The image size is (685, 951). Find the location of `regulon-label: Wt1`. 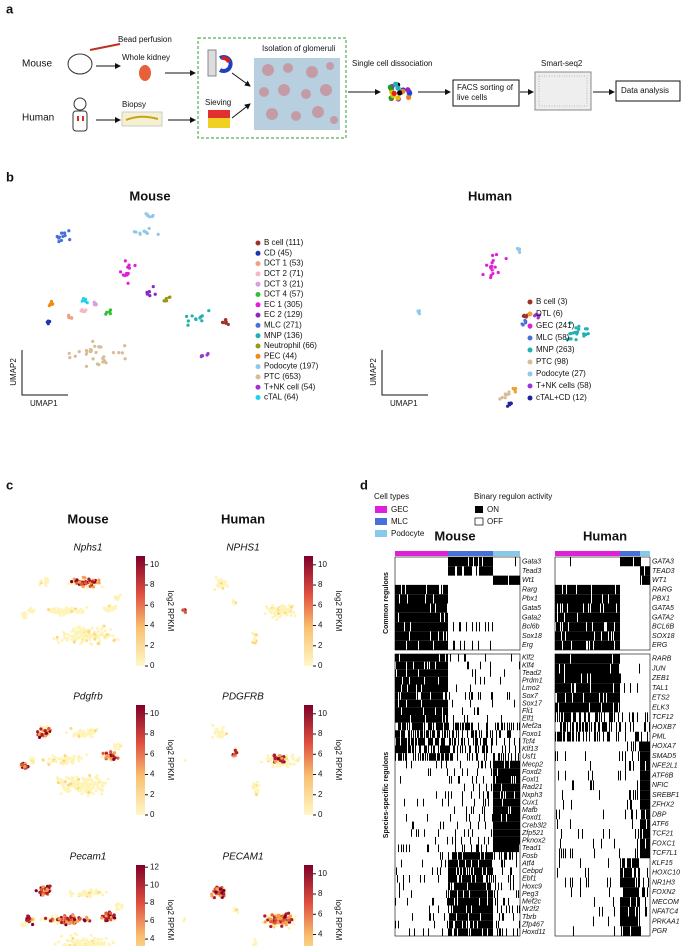

regulon-label: Wt1 is located at coordinates (528, 580).